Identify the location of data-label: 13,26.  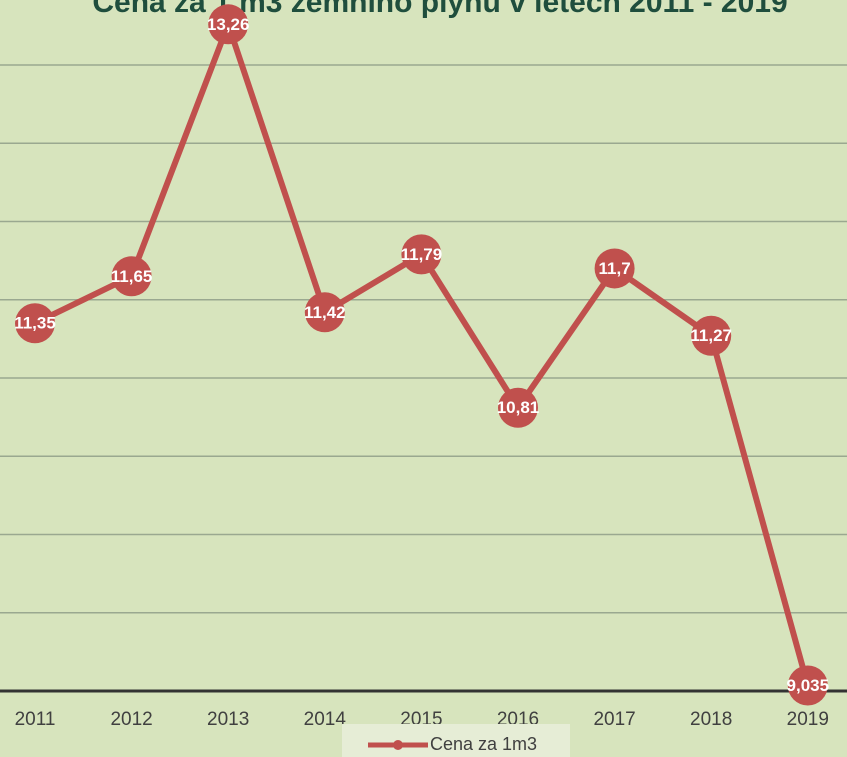
(228, 24).